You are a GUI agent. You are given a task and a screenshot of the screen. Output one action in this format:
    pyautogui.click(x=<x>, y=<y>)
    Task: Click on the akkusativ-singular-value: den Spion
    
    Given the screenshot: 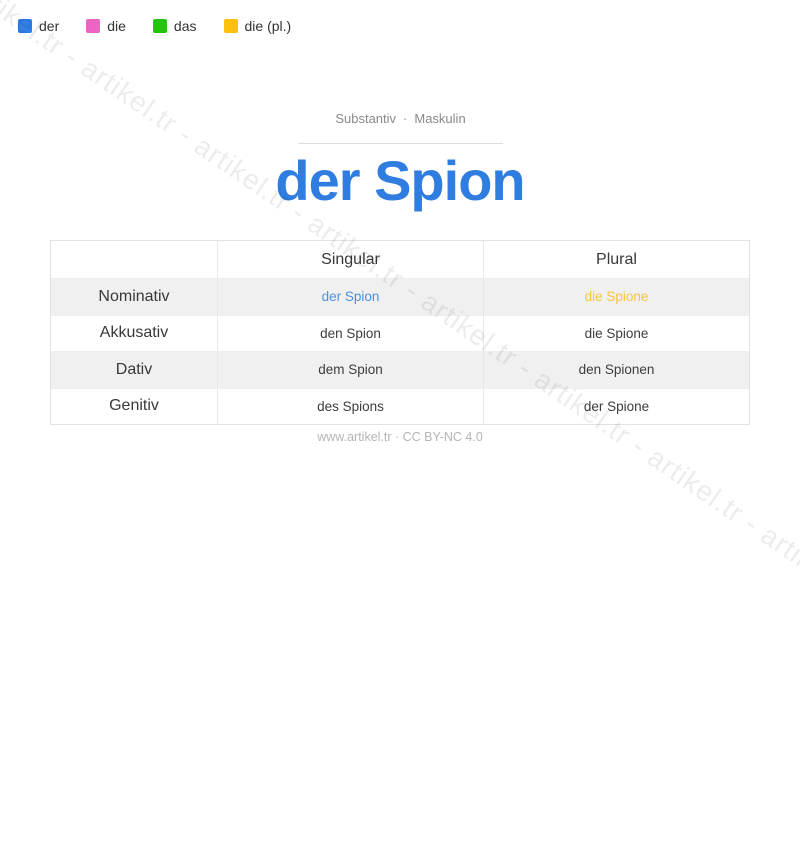 What is the action you would take?
    pyautogui.click(x=351, y=333)
    